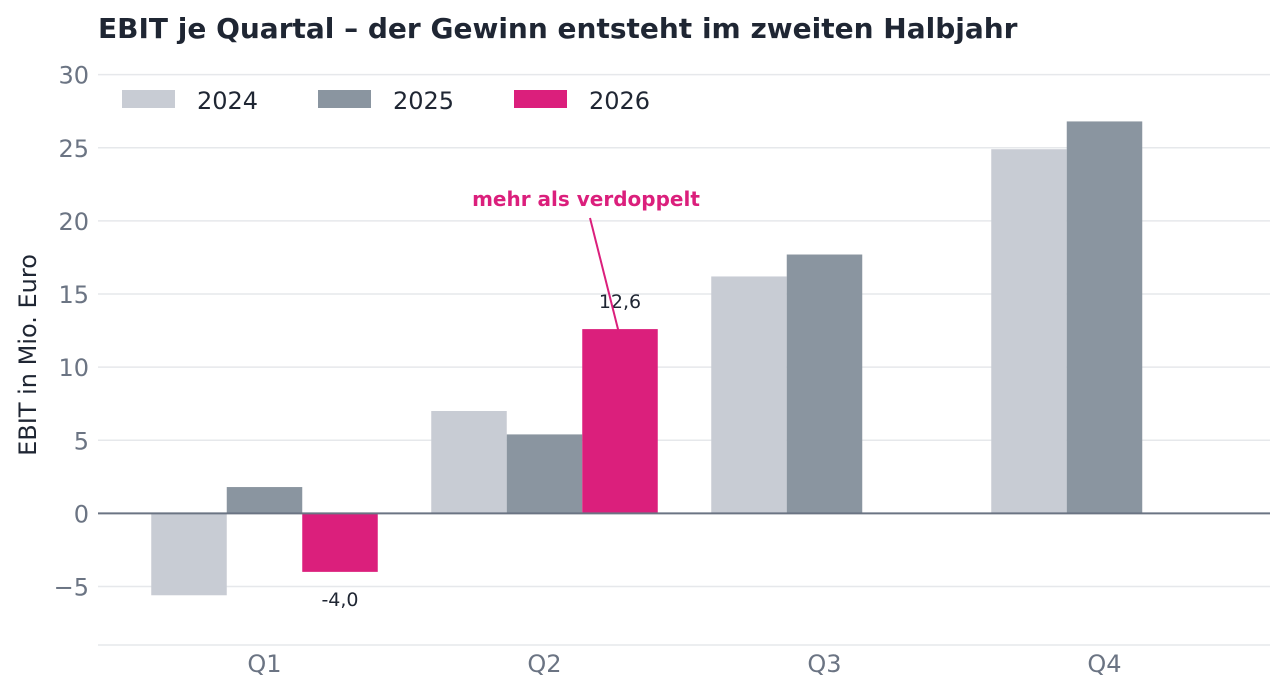 The width and height of the screenshot is (1286, 694). Describe the element at coordinates (586, 260) in the screenshot. I see `annotation: mehr als verdoppelt` at that location.